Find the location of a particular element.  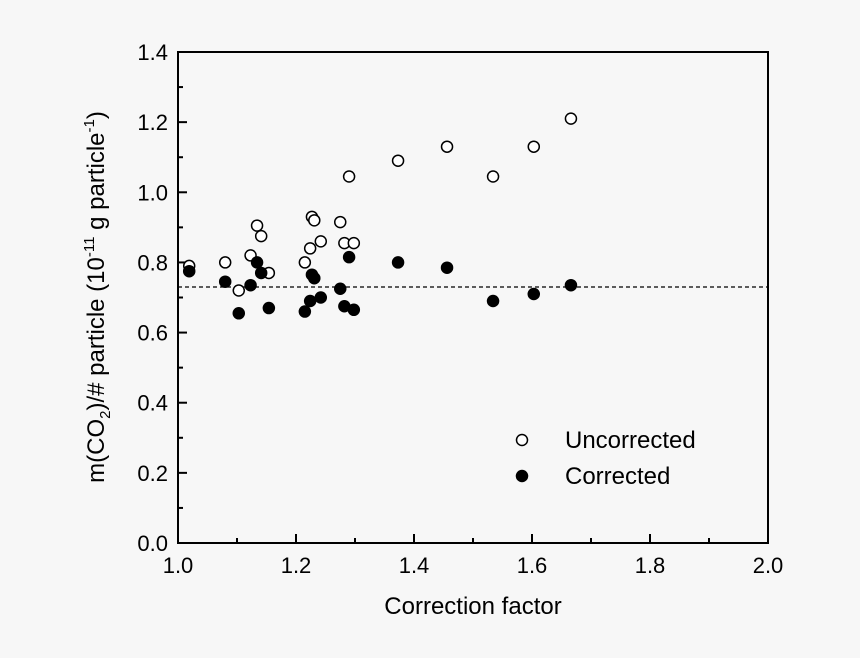

x-tick-label: 1.6 is located at coordinates (532, 565).